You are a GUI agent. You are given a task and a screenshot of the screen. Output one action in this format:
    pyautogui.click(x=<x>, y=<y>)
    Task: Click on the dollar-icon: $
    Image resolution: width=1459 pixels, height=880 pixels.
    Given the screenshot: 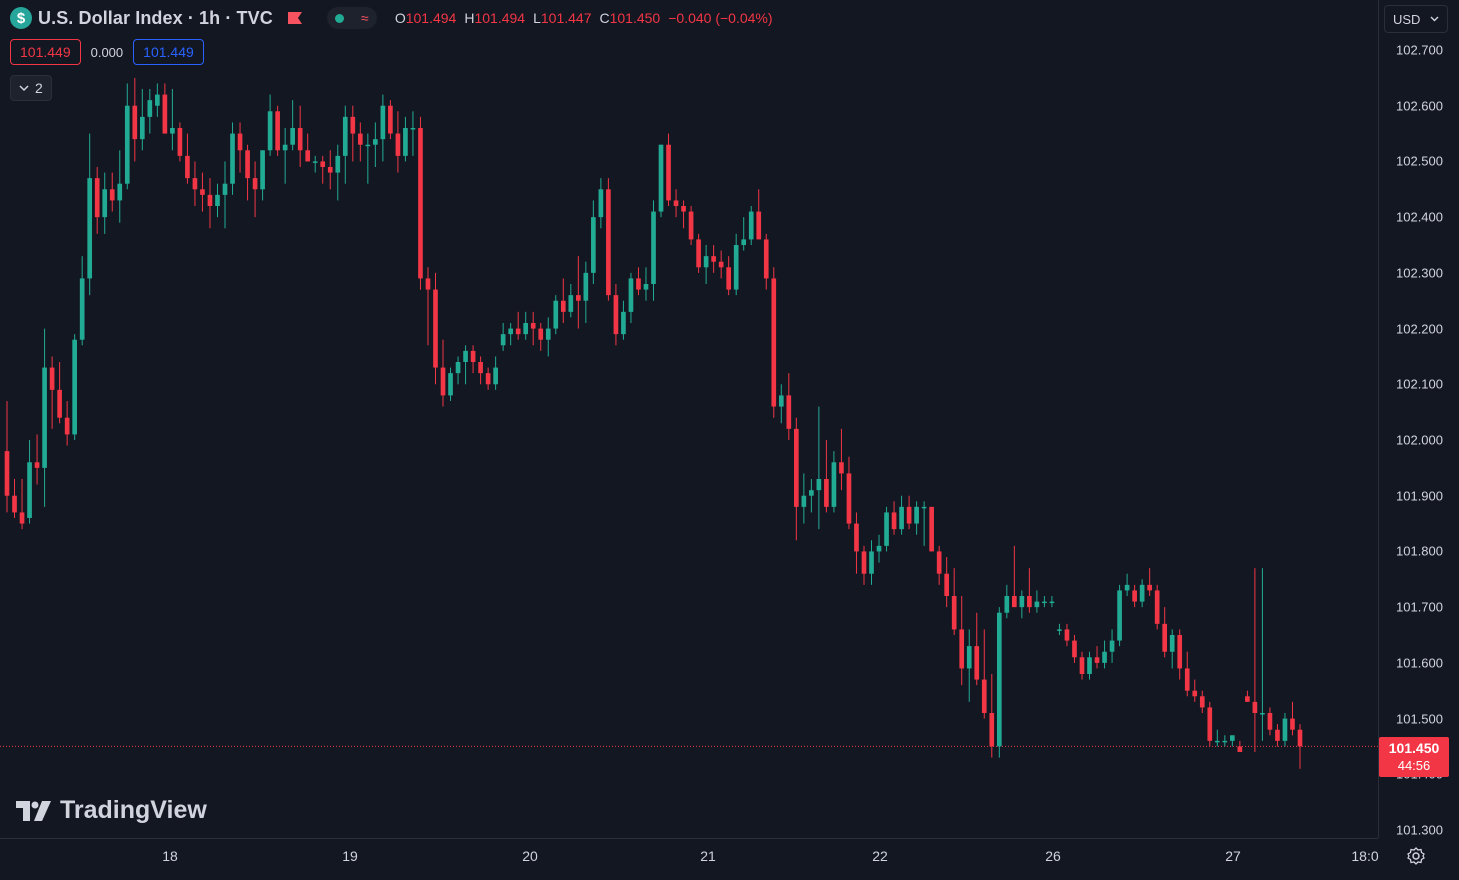 What is the action you would take?
    pyautogui.click(x=21, y=18)
    